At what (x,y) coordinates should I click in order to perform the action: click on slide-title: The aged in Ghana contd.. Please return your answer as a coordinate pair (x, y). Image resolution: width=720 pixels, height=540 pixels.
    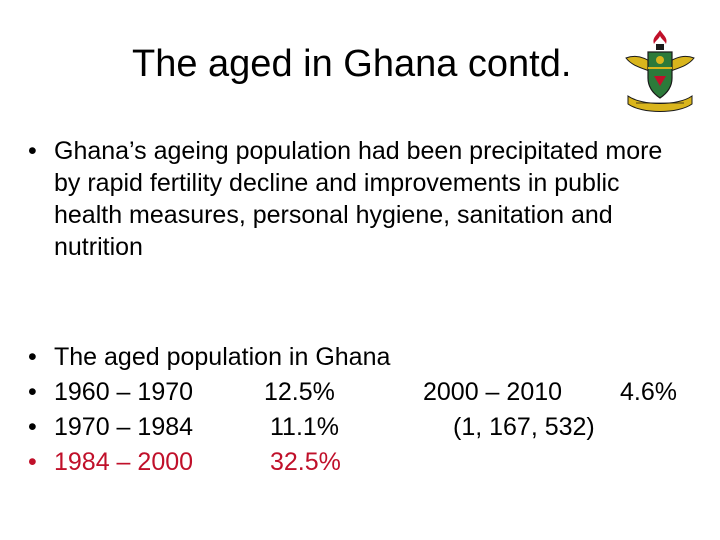
    Looking at the image, I should click on (352, 64).